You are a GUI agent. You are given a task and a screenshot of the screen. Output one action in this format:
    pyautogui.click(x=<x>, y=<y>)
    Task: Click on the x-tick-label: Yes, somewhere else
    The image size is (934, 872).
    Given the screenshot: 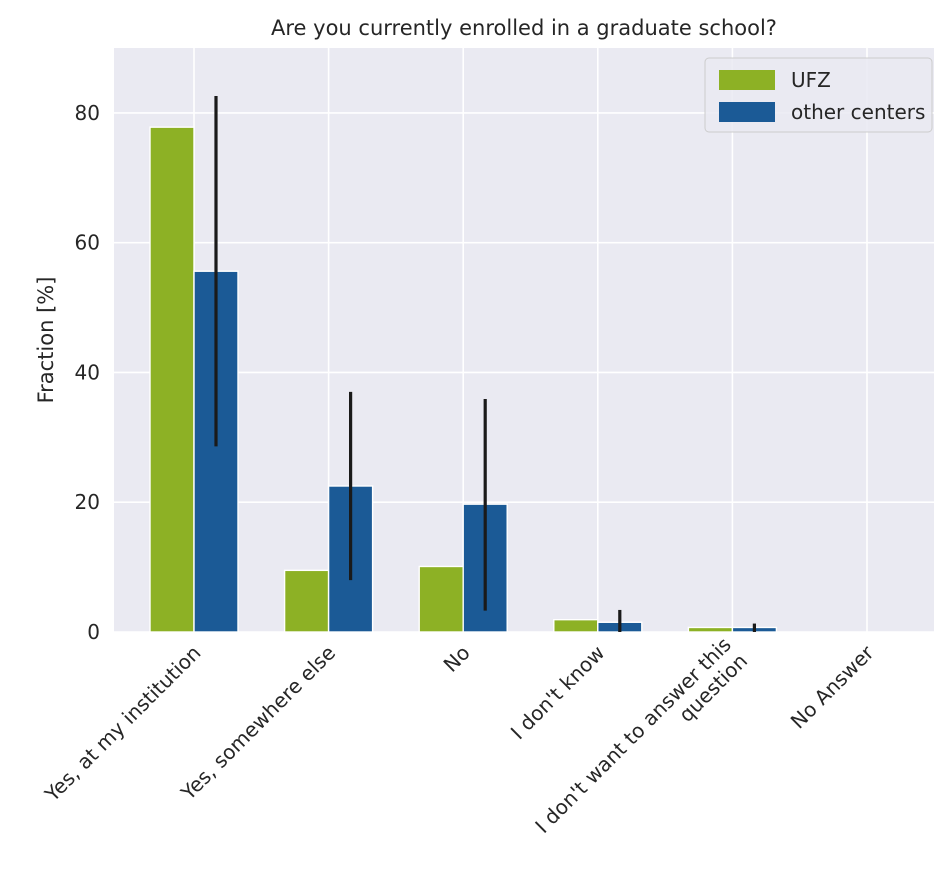 What is the action you would take?
    pyautogui.click(x=258, y=723)
    